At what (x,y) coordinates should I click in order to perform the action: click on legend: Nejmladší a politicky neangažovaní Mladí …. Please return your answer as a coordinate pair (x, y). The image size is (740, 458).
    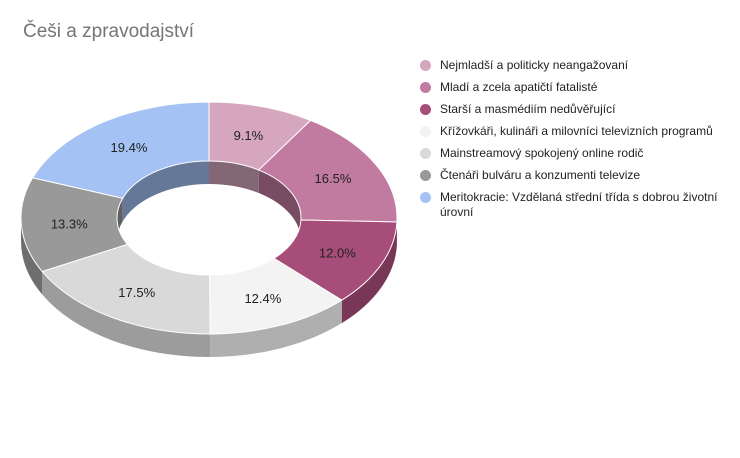
    Looking at the image, I should click on (570, 142).